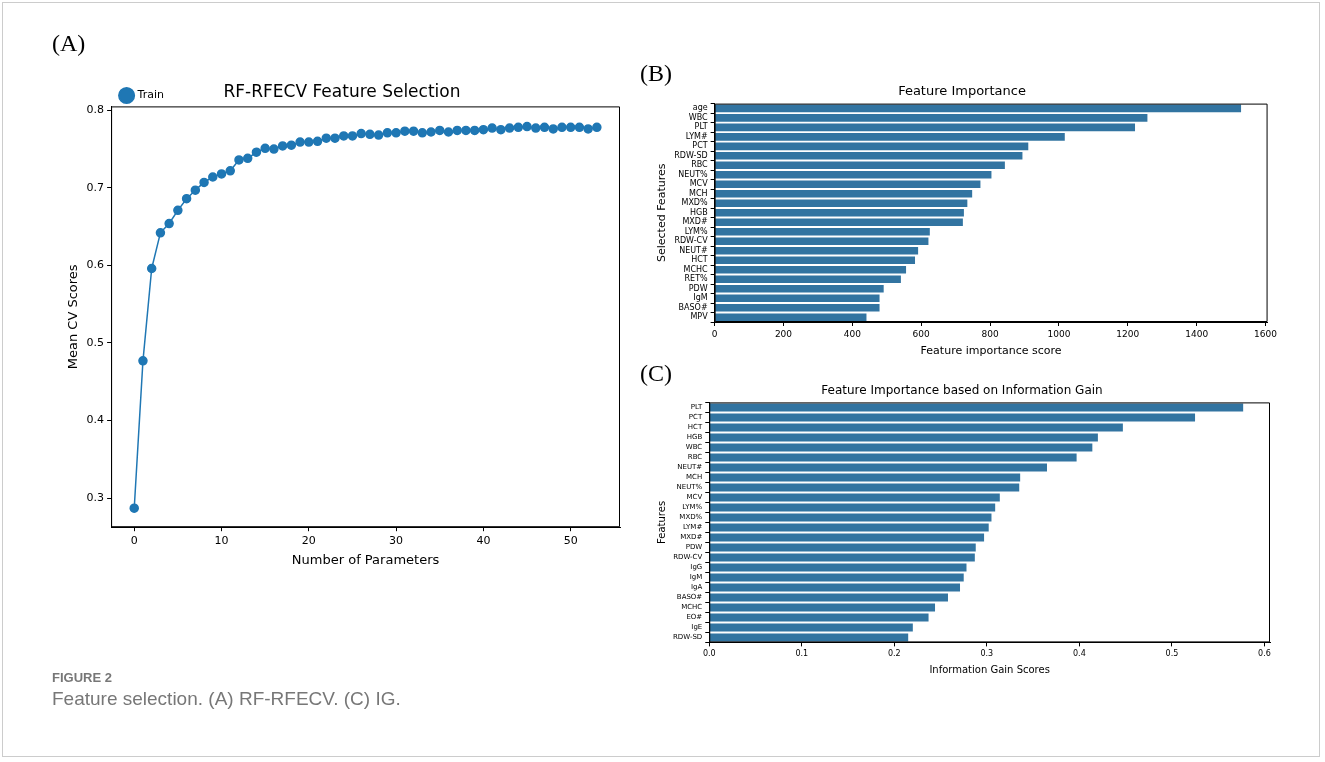  I want to click on x-axis-title: Information Gain Scores, so click(989, 669).